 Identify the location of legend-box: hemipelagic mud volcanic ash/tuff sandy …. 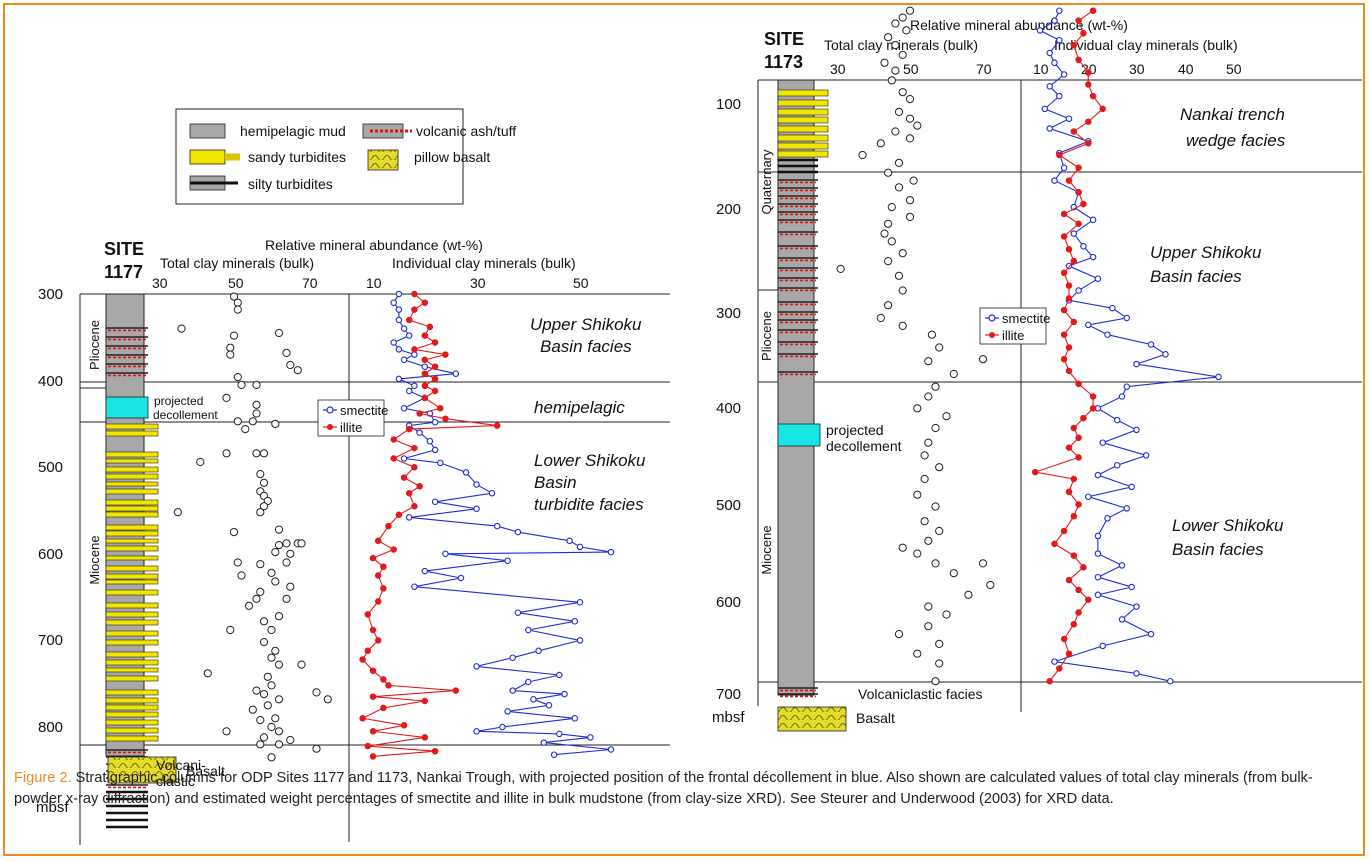
(345, 156).